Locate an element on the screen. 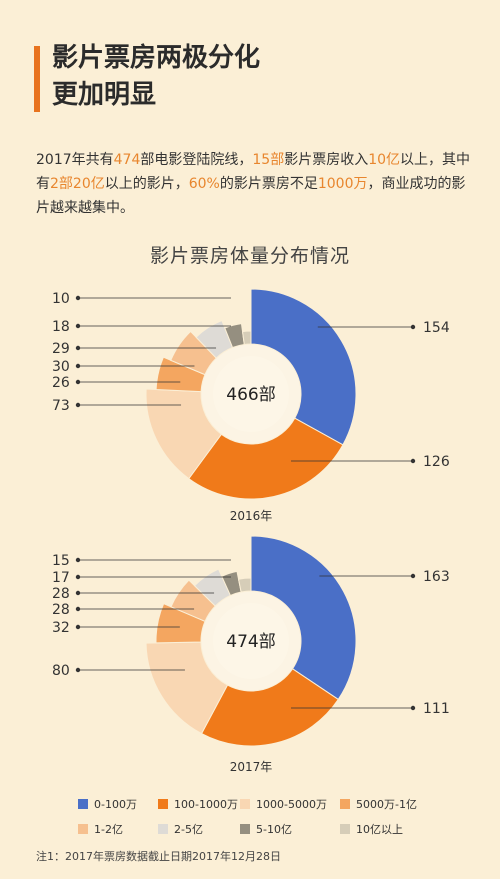 The image size is (500, 879). legend-label: 5-10亿 is located at coordinates (274, 829).